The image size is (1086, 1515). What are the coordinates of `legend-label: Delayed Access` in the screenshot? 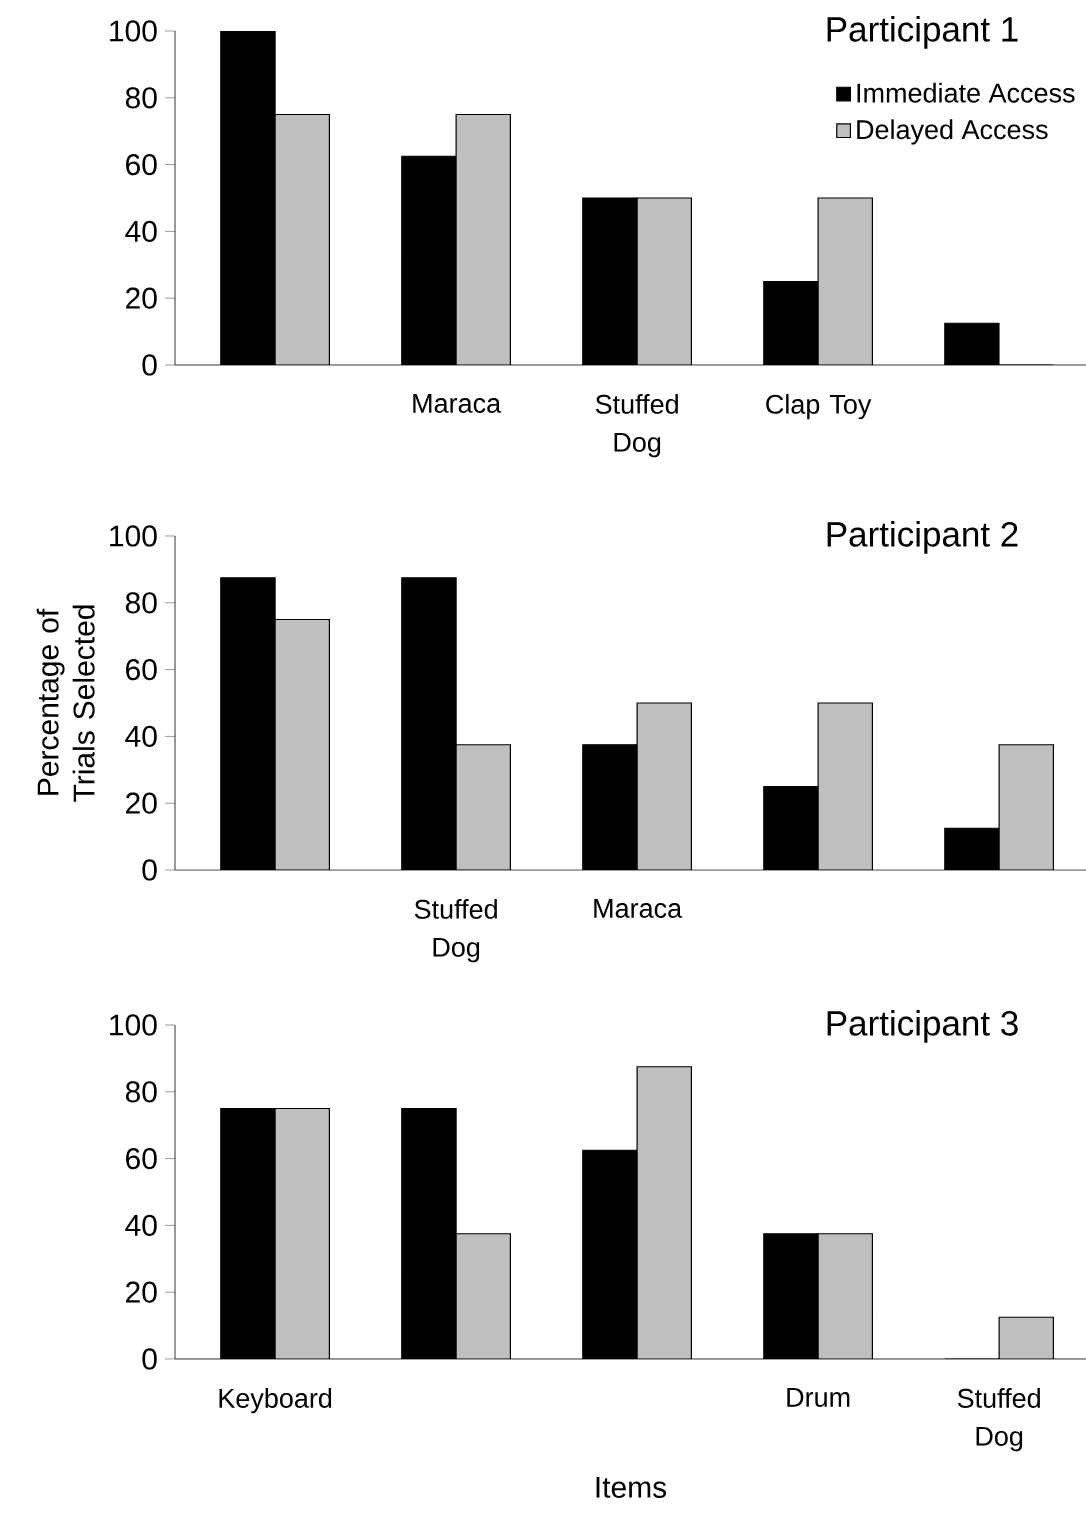 It's located at (952, 132).